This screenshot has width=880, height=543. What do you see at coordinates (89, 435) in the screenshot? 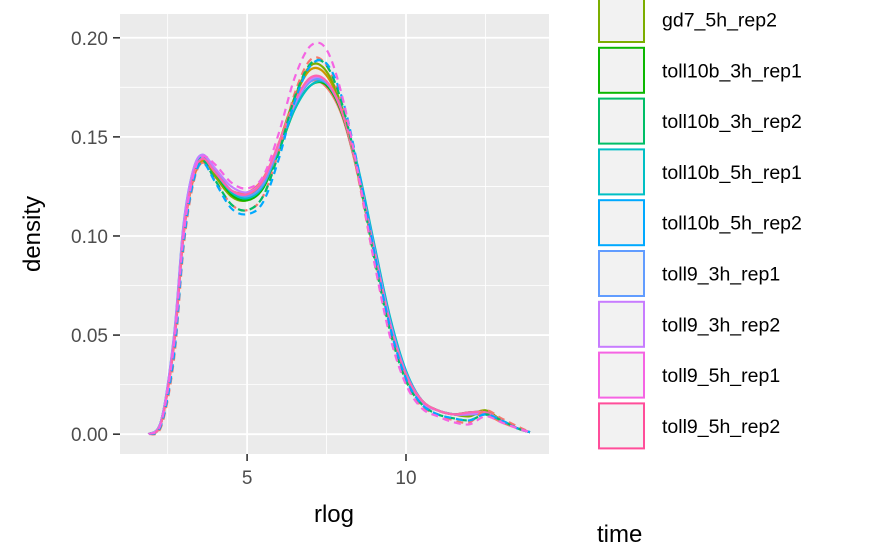
I see `y-tick-label: 0.00` at bounding box center [89, 435].